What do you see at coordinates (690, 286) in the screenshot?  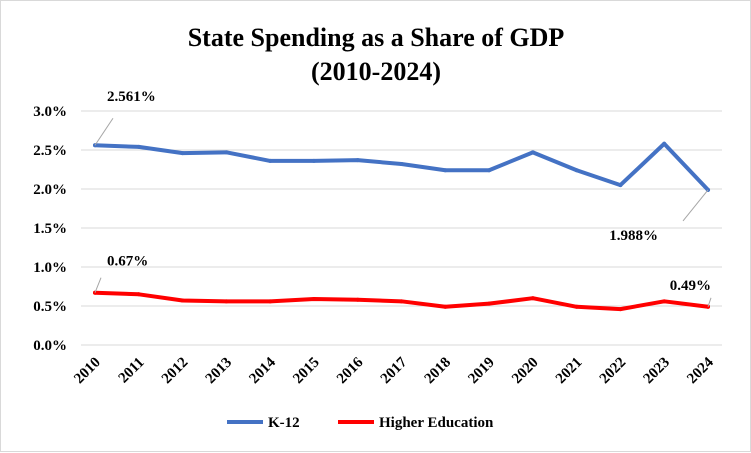 I see `data-label: 0.49%` at bounding box center [690, 286].